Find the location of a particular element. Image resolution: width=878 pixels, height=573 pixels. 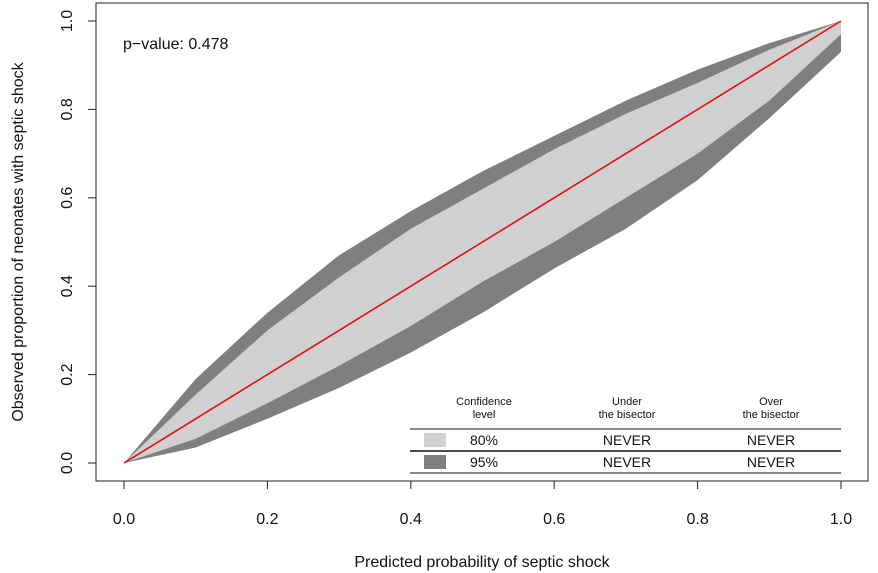

x-tick-label: 0.2 is located at coordinates (267, 519).